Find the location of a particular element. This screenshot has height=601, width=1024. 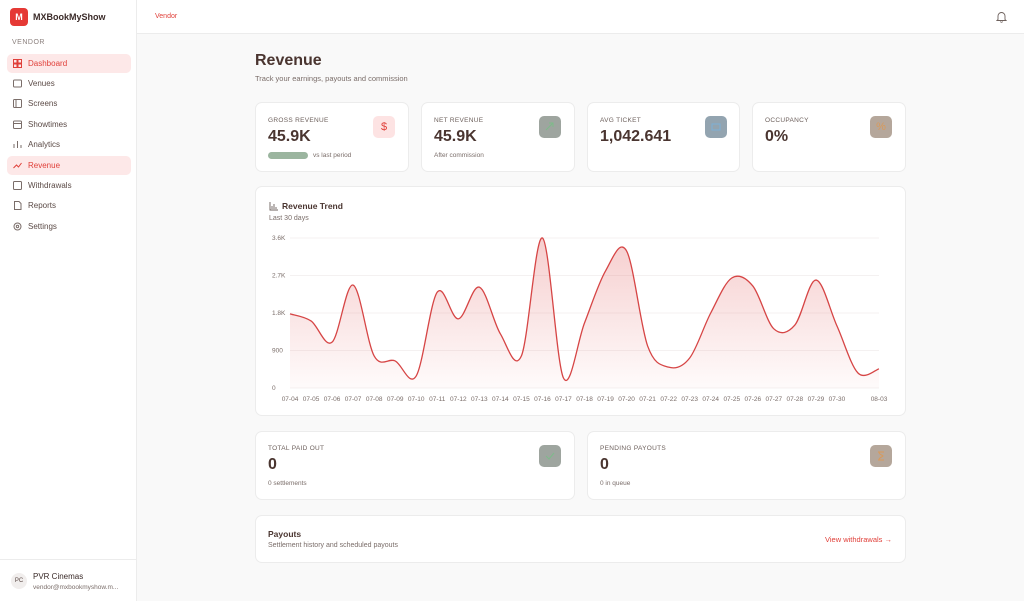

stat-label: GROSS REVENUE is located at coordinates (298, 120).